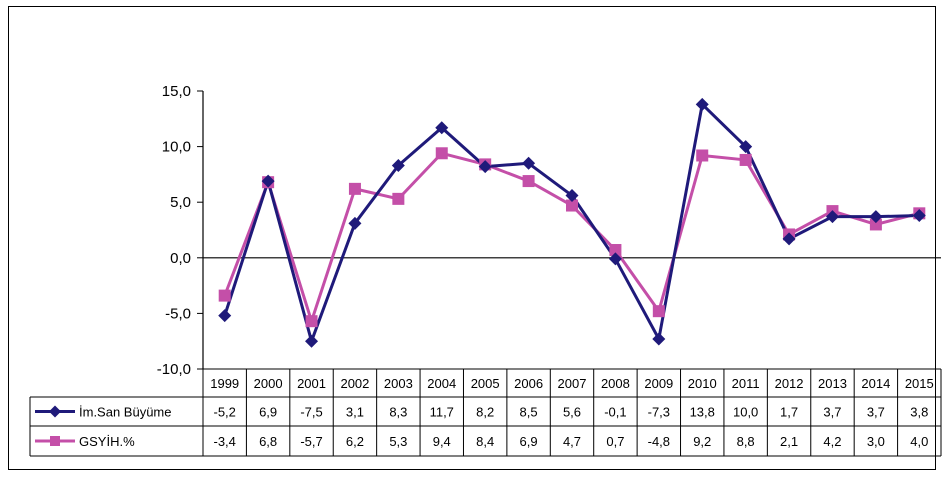  I want to click on x-category-label: 2002, so click(354, 383).